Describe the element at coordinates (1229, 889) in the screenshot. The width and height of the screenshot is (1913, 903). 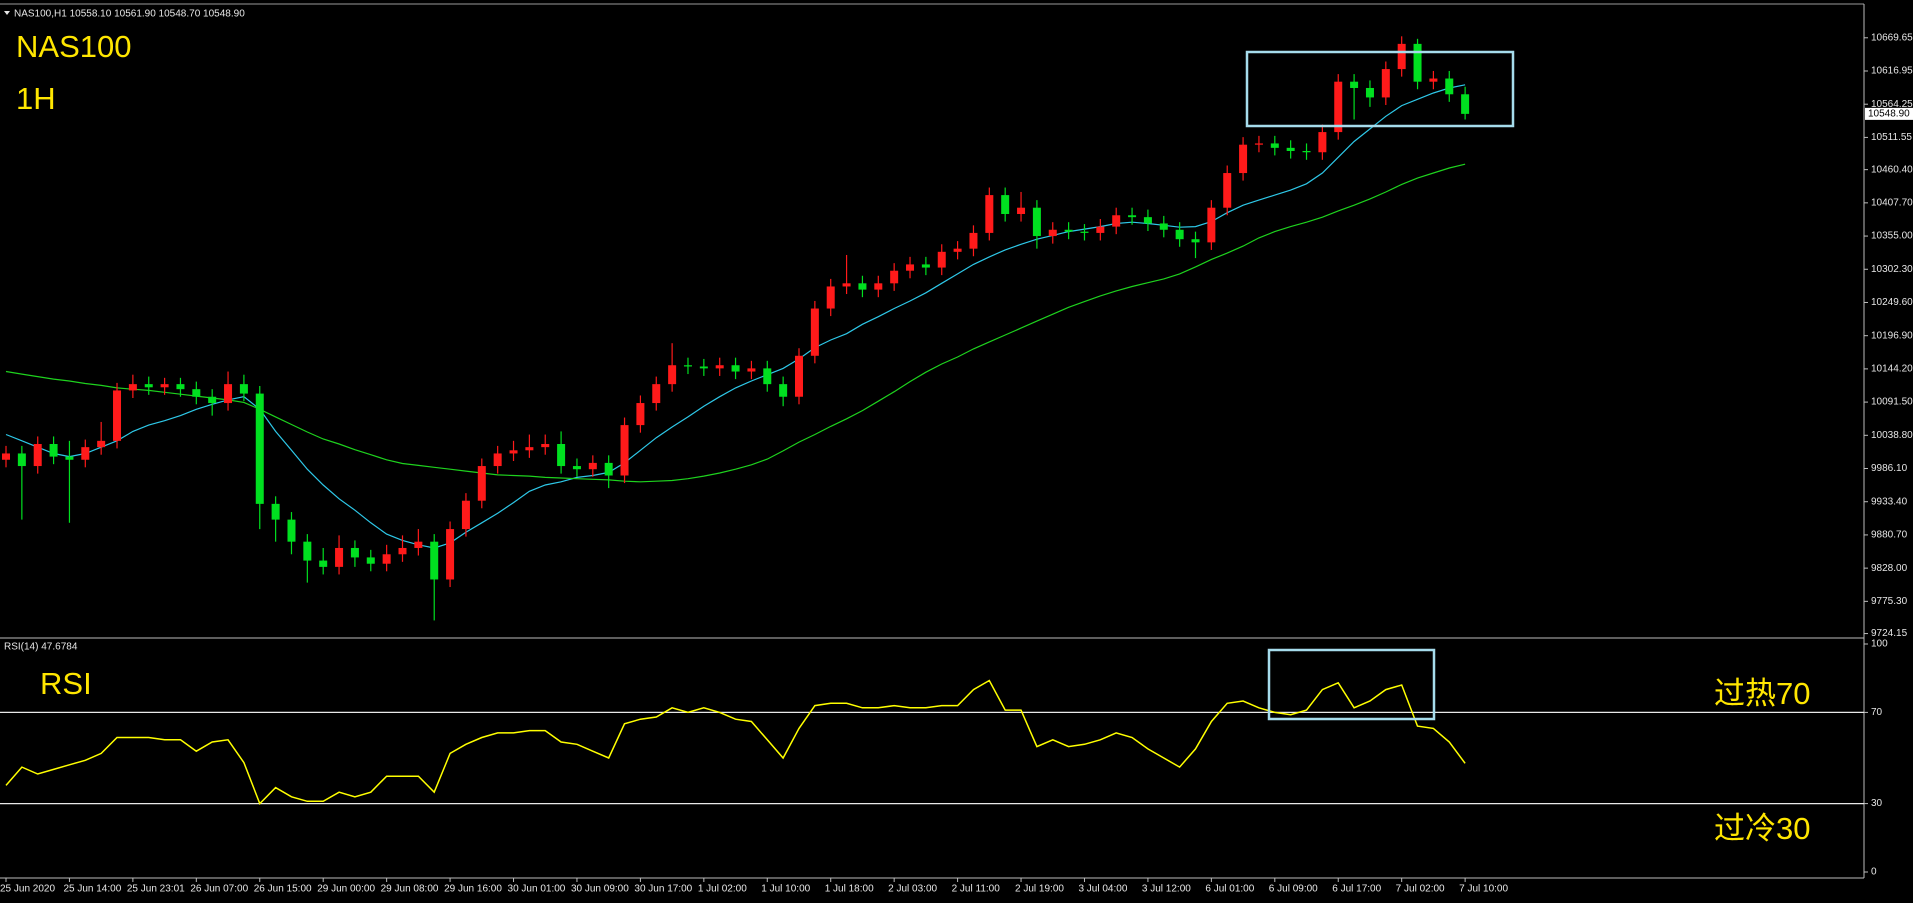
I see `x-tick-label: 6 Jul 01:00` at that location.